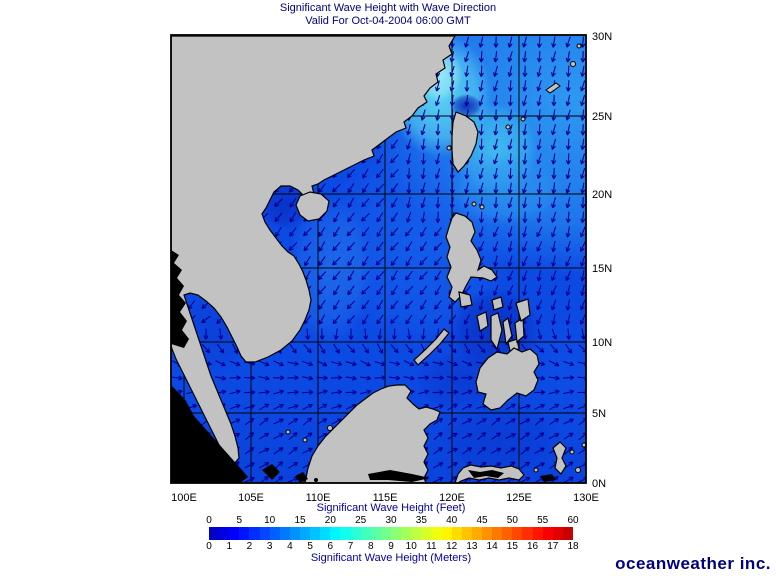  I want to click on lat-tick-label: 15N, so click(602, 269).